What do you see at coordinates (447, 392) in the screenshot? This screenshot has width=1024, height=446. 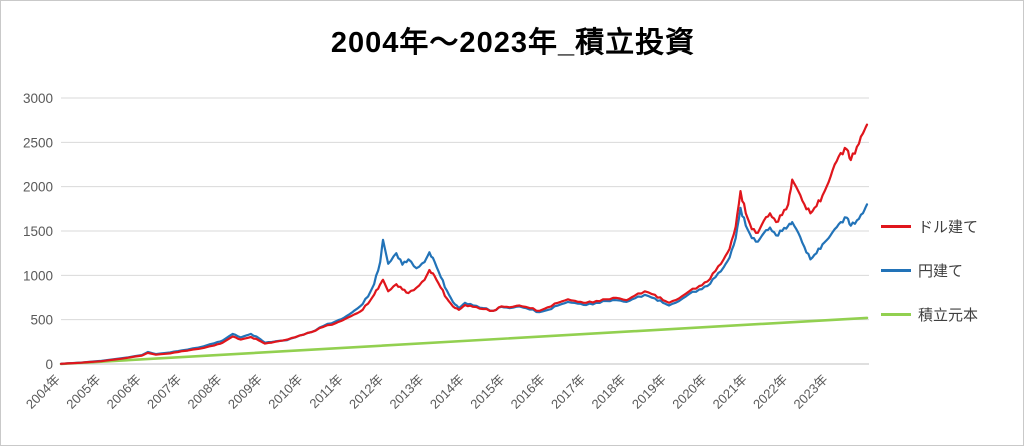 I see `svg-text: 2014年` at bounding box center [447, 392].